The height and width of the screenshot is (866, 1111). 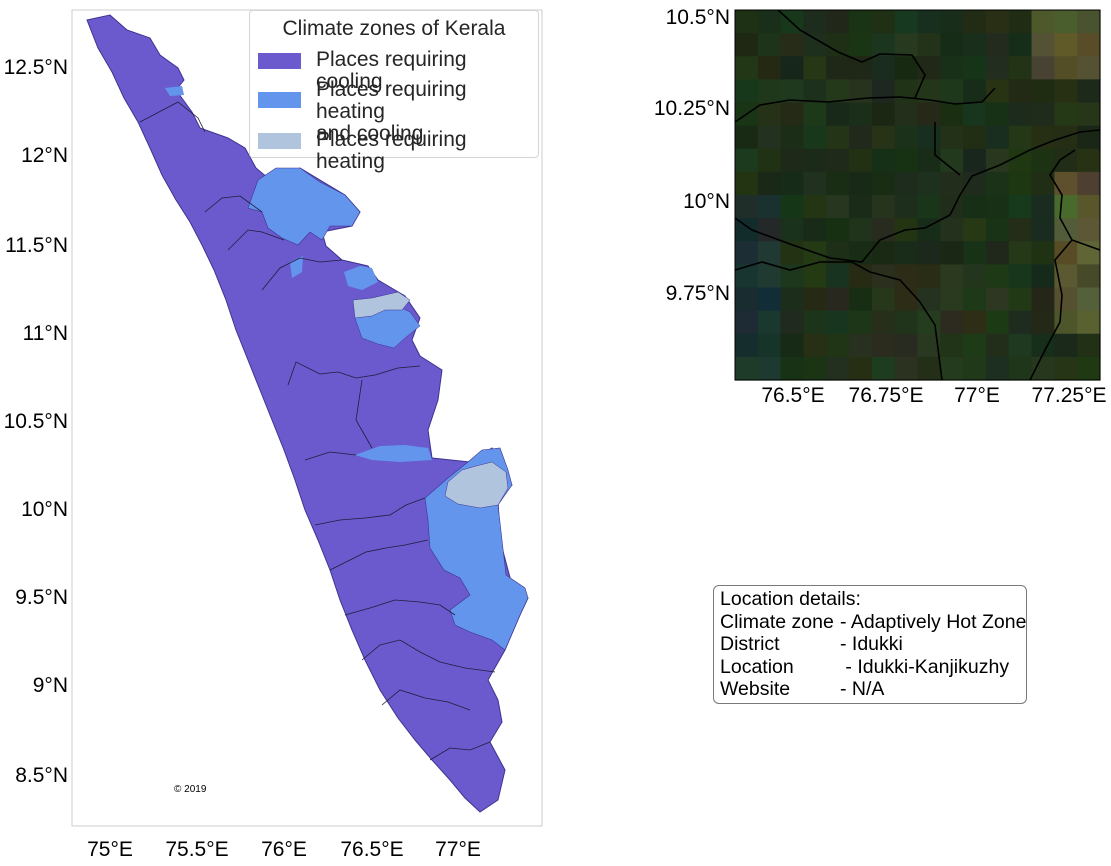 I want to click on heating-region-palakkad-hills, so click(x=381, y=305).